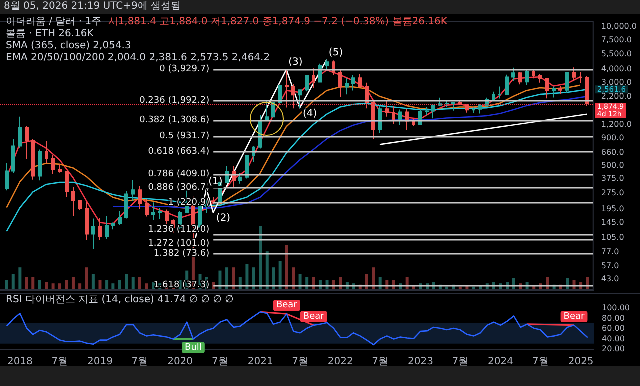 This screenshot has width=640, height=386. Describe the element at coordinates (336, 52) in the screenshot. I see `annotation: (5)` at that location.